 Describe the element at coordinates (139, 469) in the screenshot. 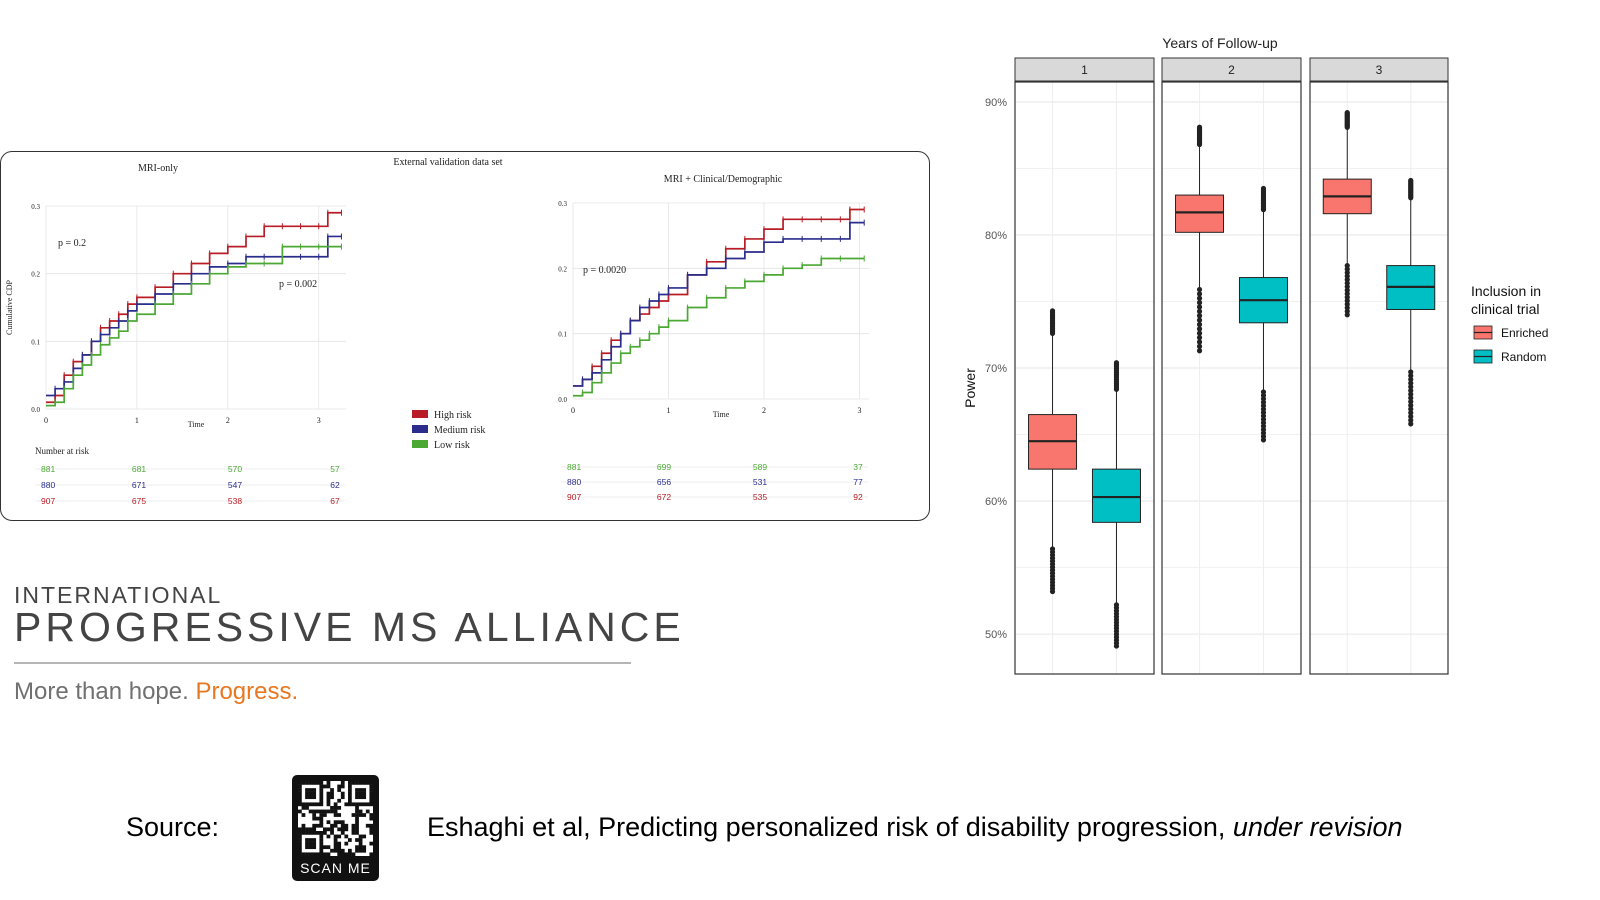

I see `risk-table-cell: 681` at that location.